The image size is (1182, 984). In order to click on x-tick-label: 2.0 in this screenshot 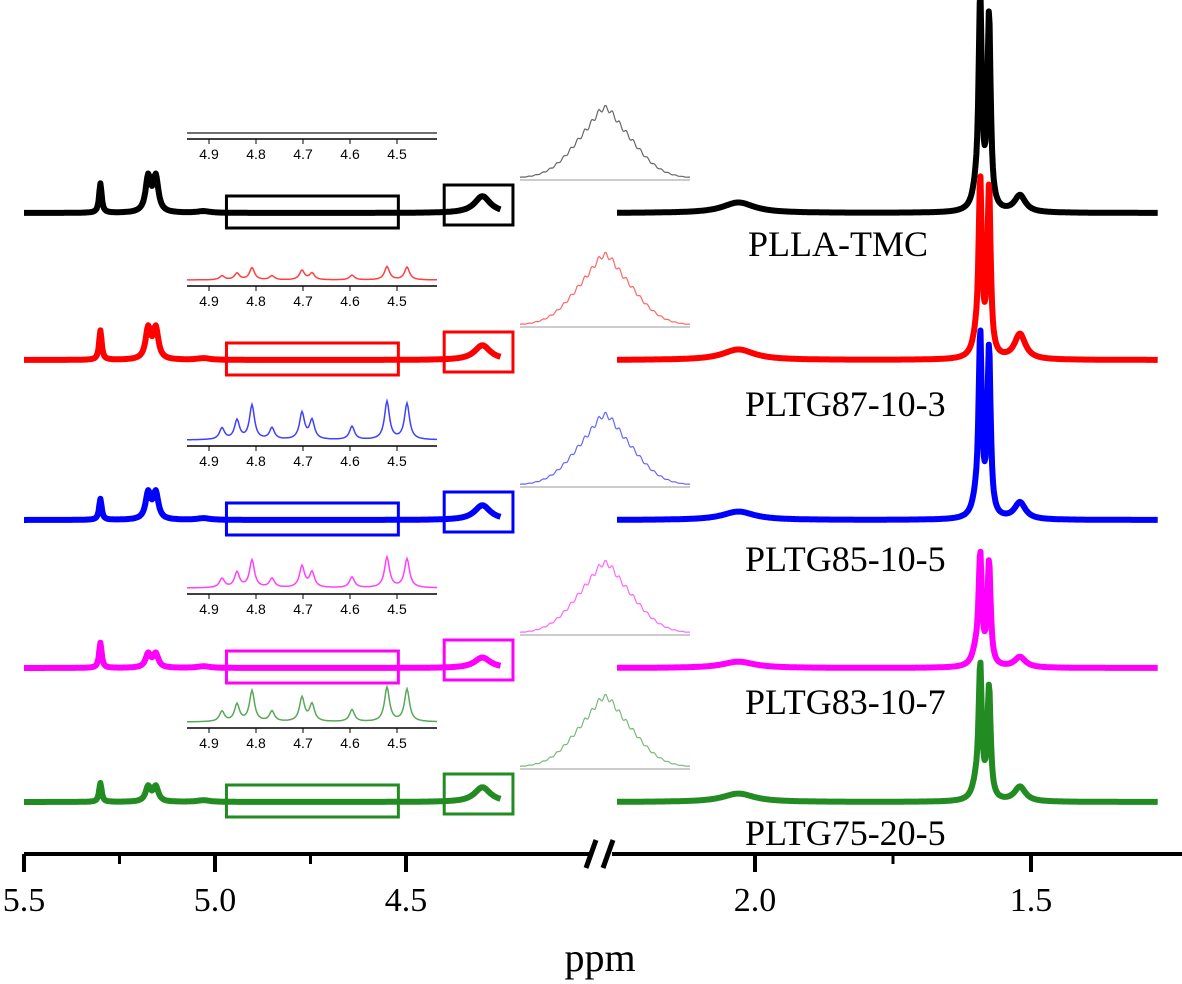, I will do `click(755, 900)`.